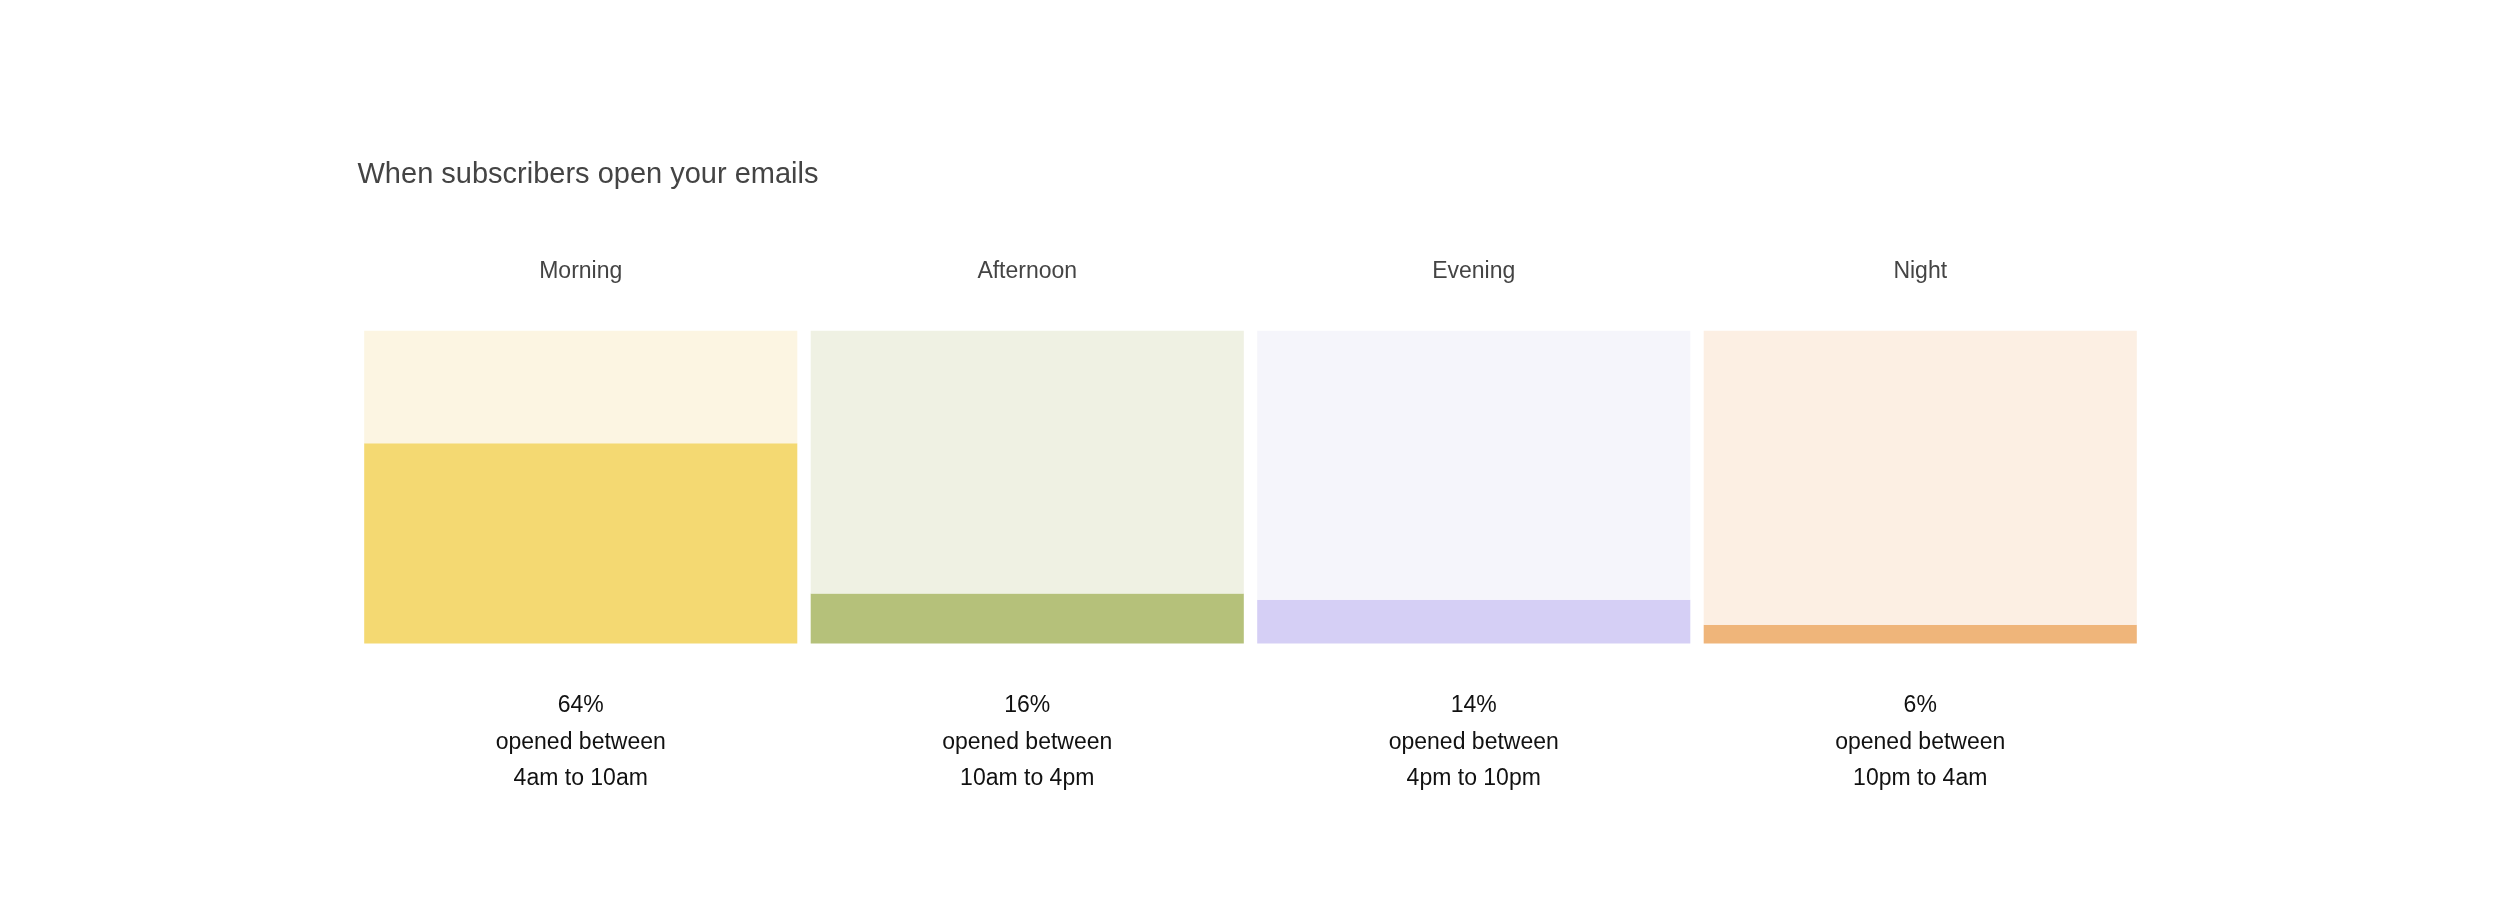  I want to click on x-tick-label: Morning, so click(581, 269).